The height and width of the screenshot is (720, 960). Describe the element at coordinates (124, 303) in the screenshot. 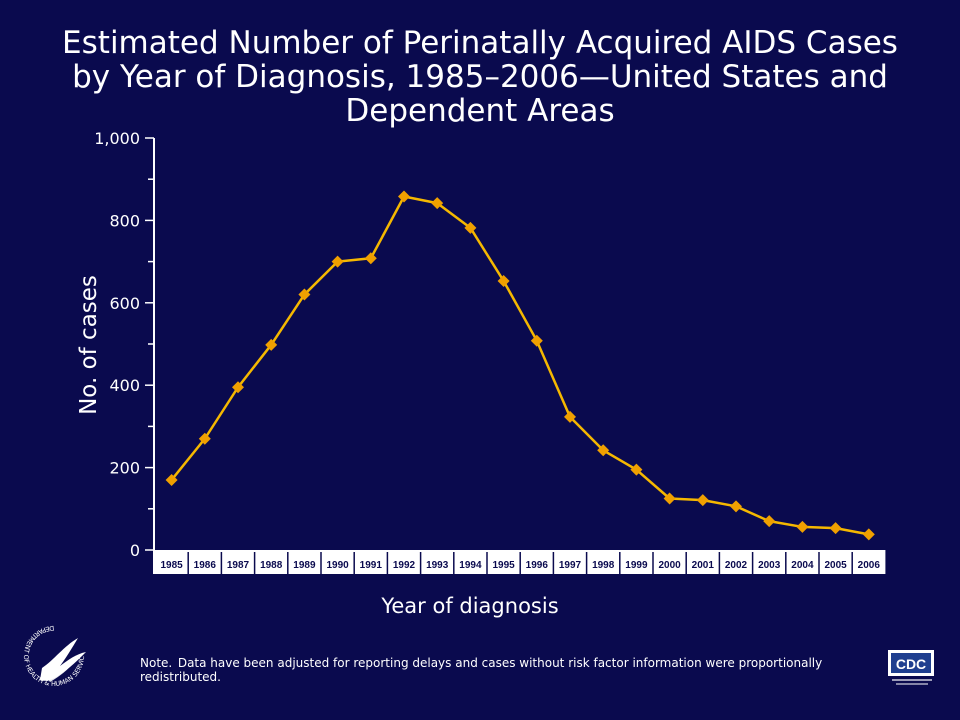

I see `y-tick-label: 600` at that location.